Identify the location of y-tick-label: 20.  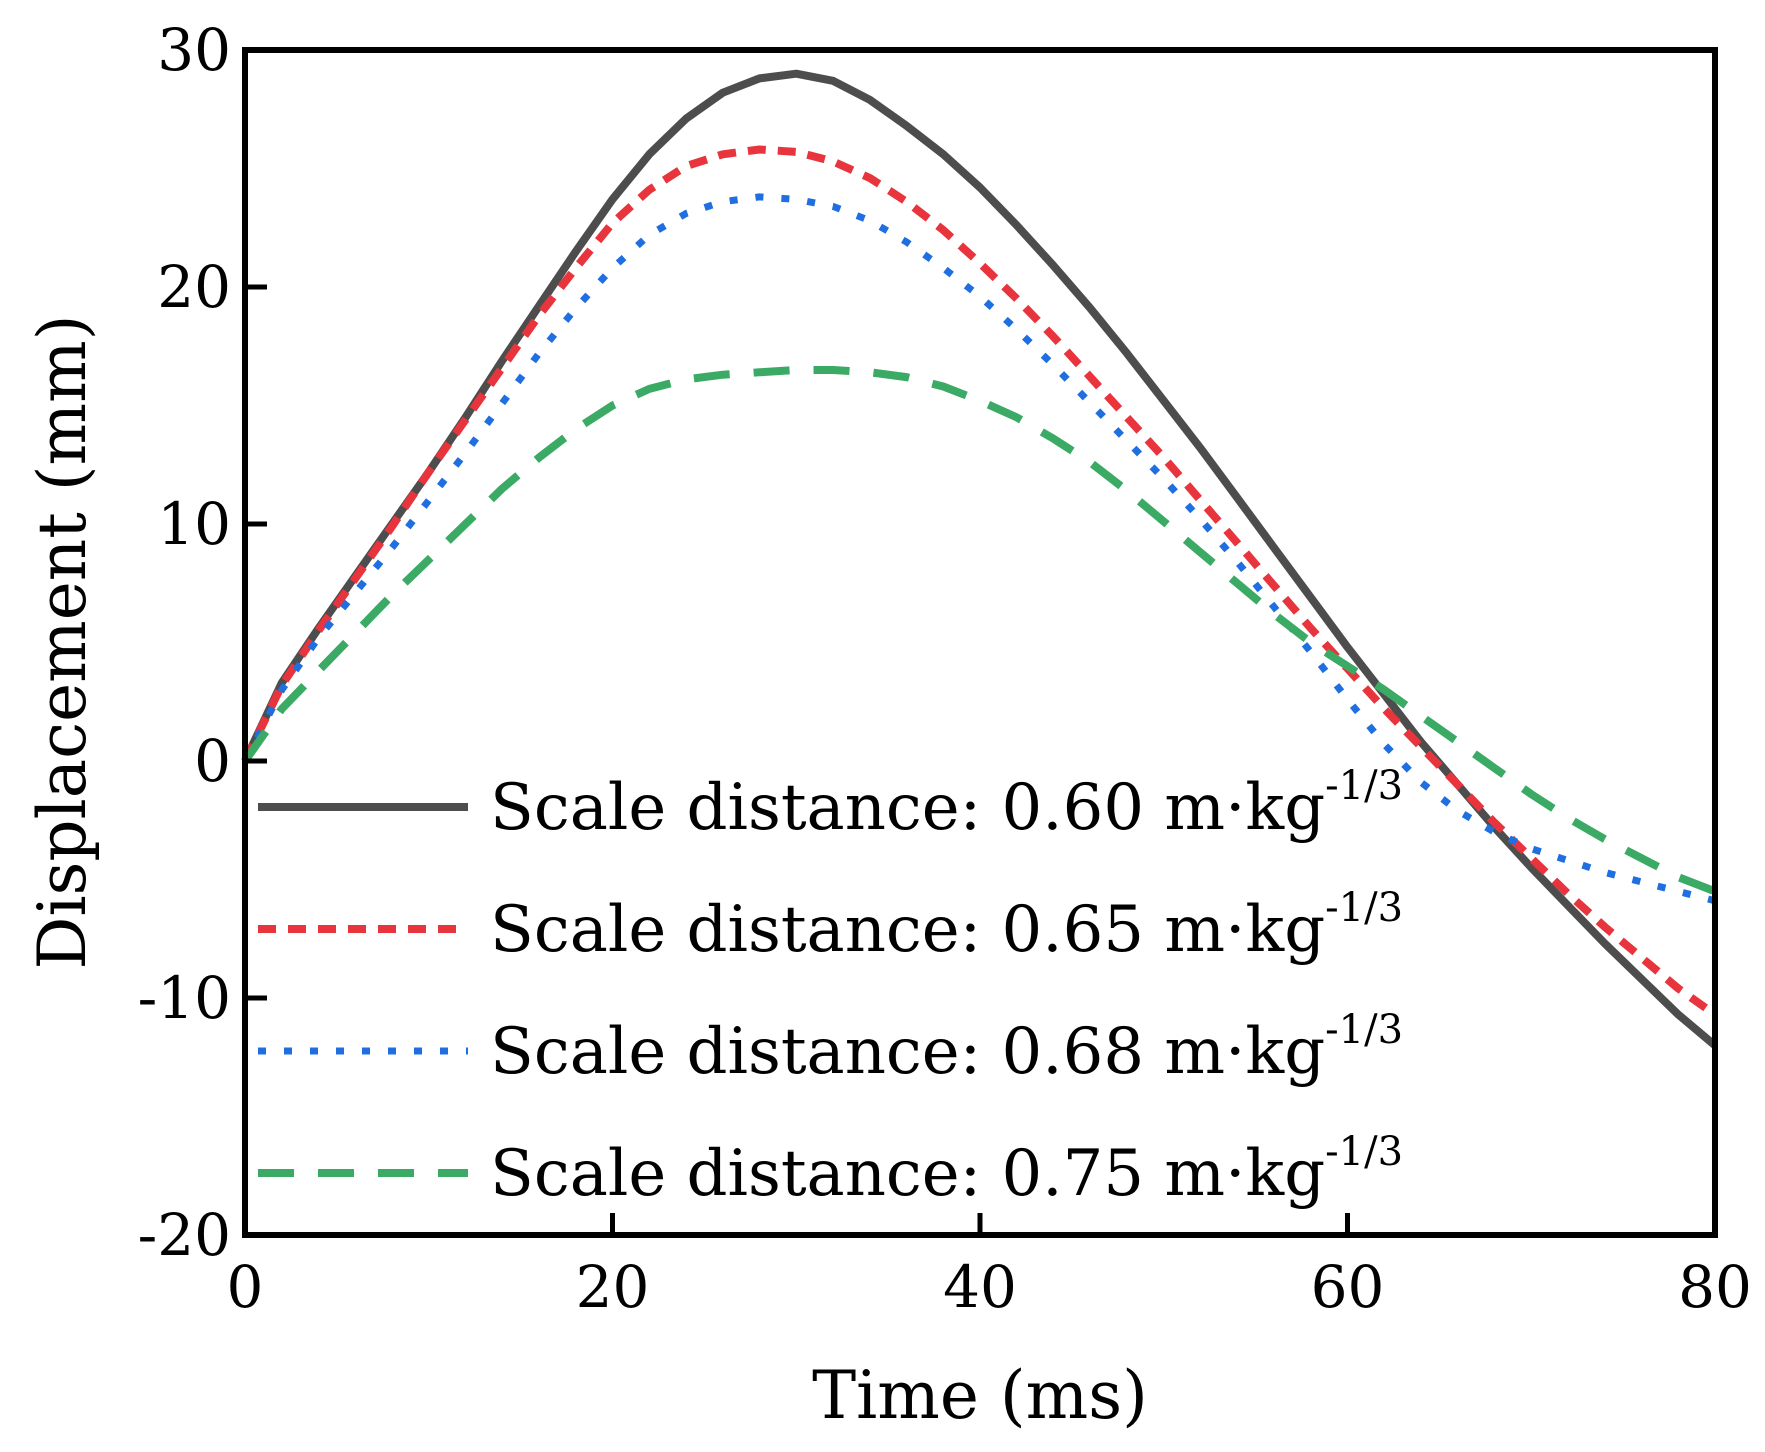
(194, 287).